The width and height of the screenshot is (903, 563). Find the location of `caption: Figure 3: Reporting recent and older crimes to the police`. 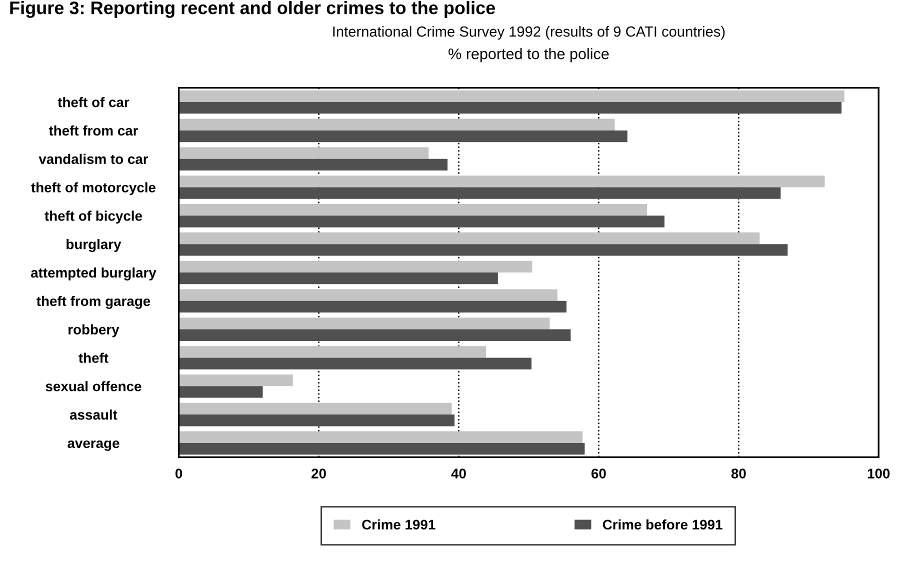

caption: Figure 3: Reporting recent and older crimes to the police is located at coordinates (252, 9).